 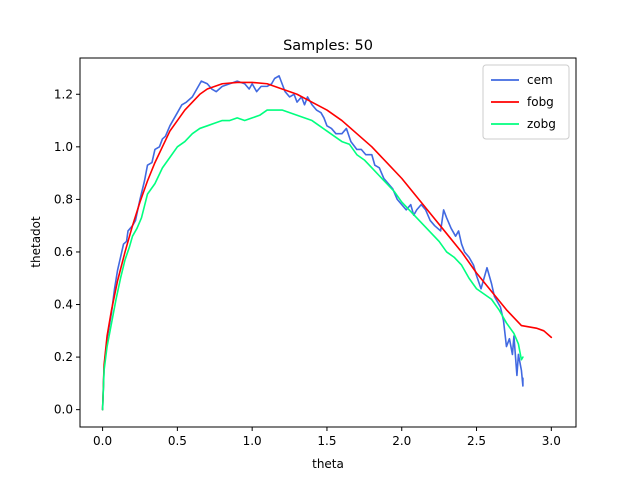 What do you see at coordinates (551, 441) in the screenshot?
I see `x-tick-label: 3.0` at bounding box center [551, 441].